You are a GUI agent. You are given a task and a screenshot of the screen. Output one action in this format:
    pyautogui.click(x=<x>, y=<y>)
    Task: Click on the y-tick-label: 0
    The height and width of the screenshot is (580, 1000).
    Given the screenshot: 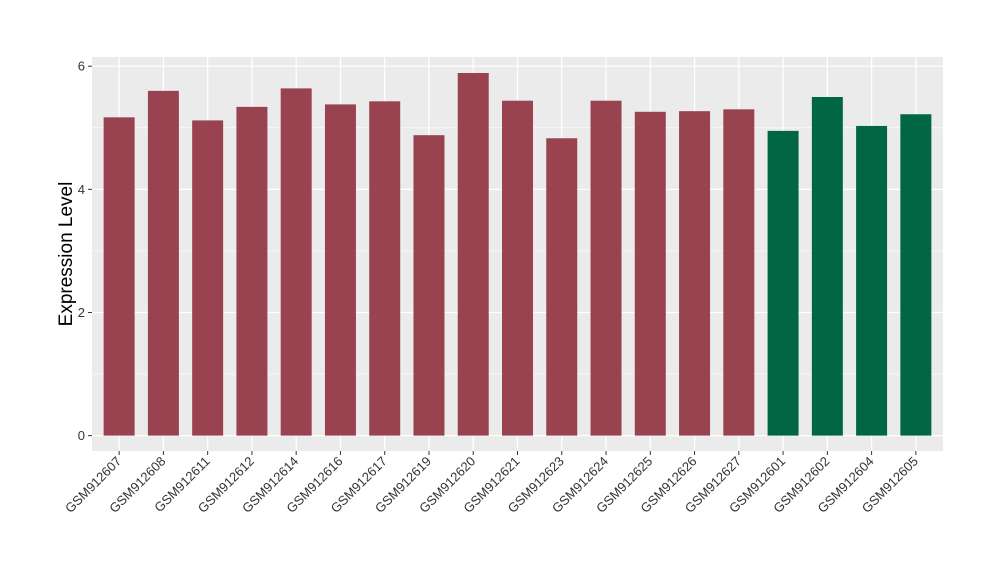 What is the action you would take?
    pyautogui.click(x=81, y=435)
    